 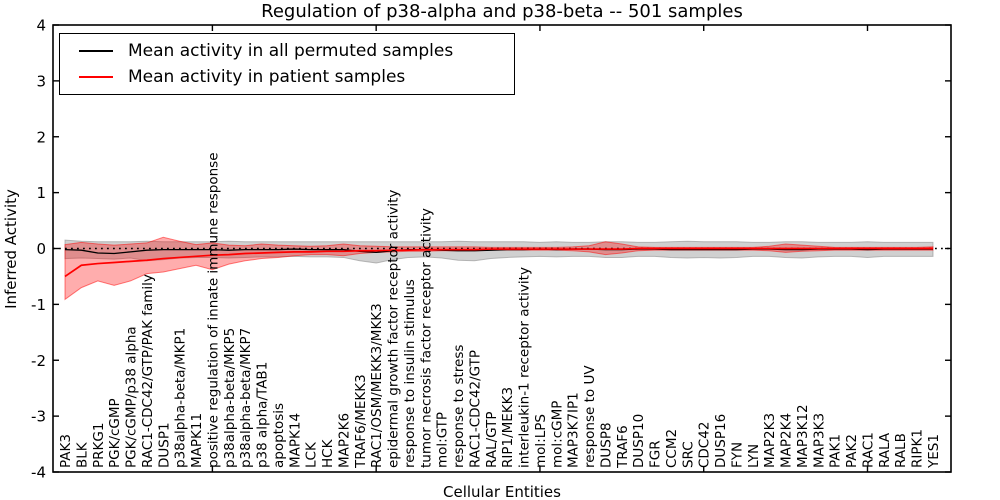 I want to click on x-category-label: MAPK14, so click(x=295, y=440).